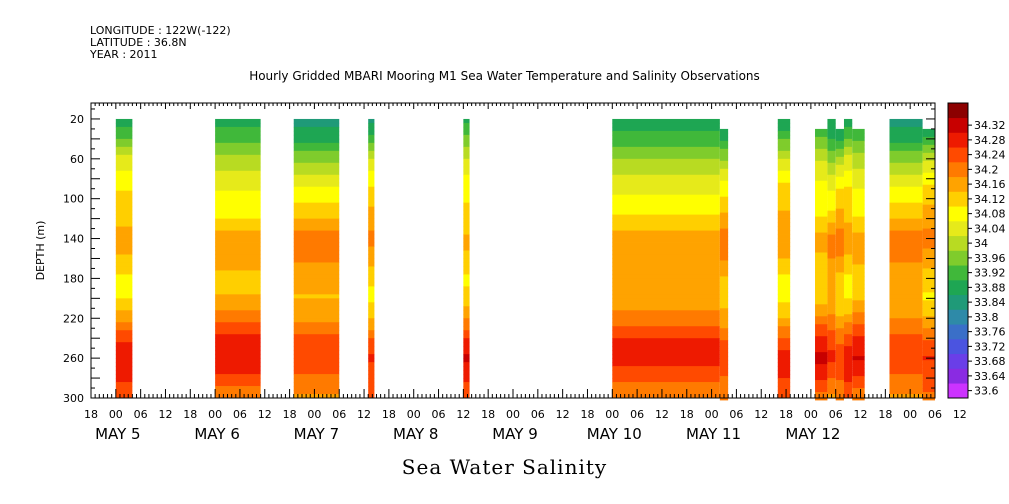 The image size is (1009, 504). What do you see at coordinates (217, 434) in the screenshot?
I see `x-day-label: MAY 6` at bounding box center [217, 434].